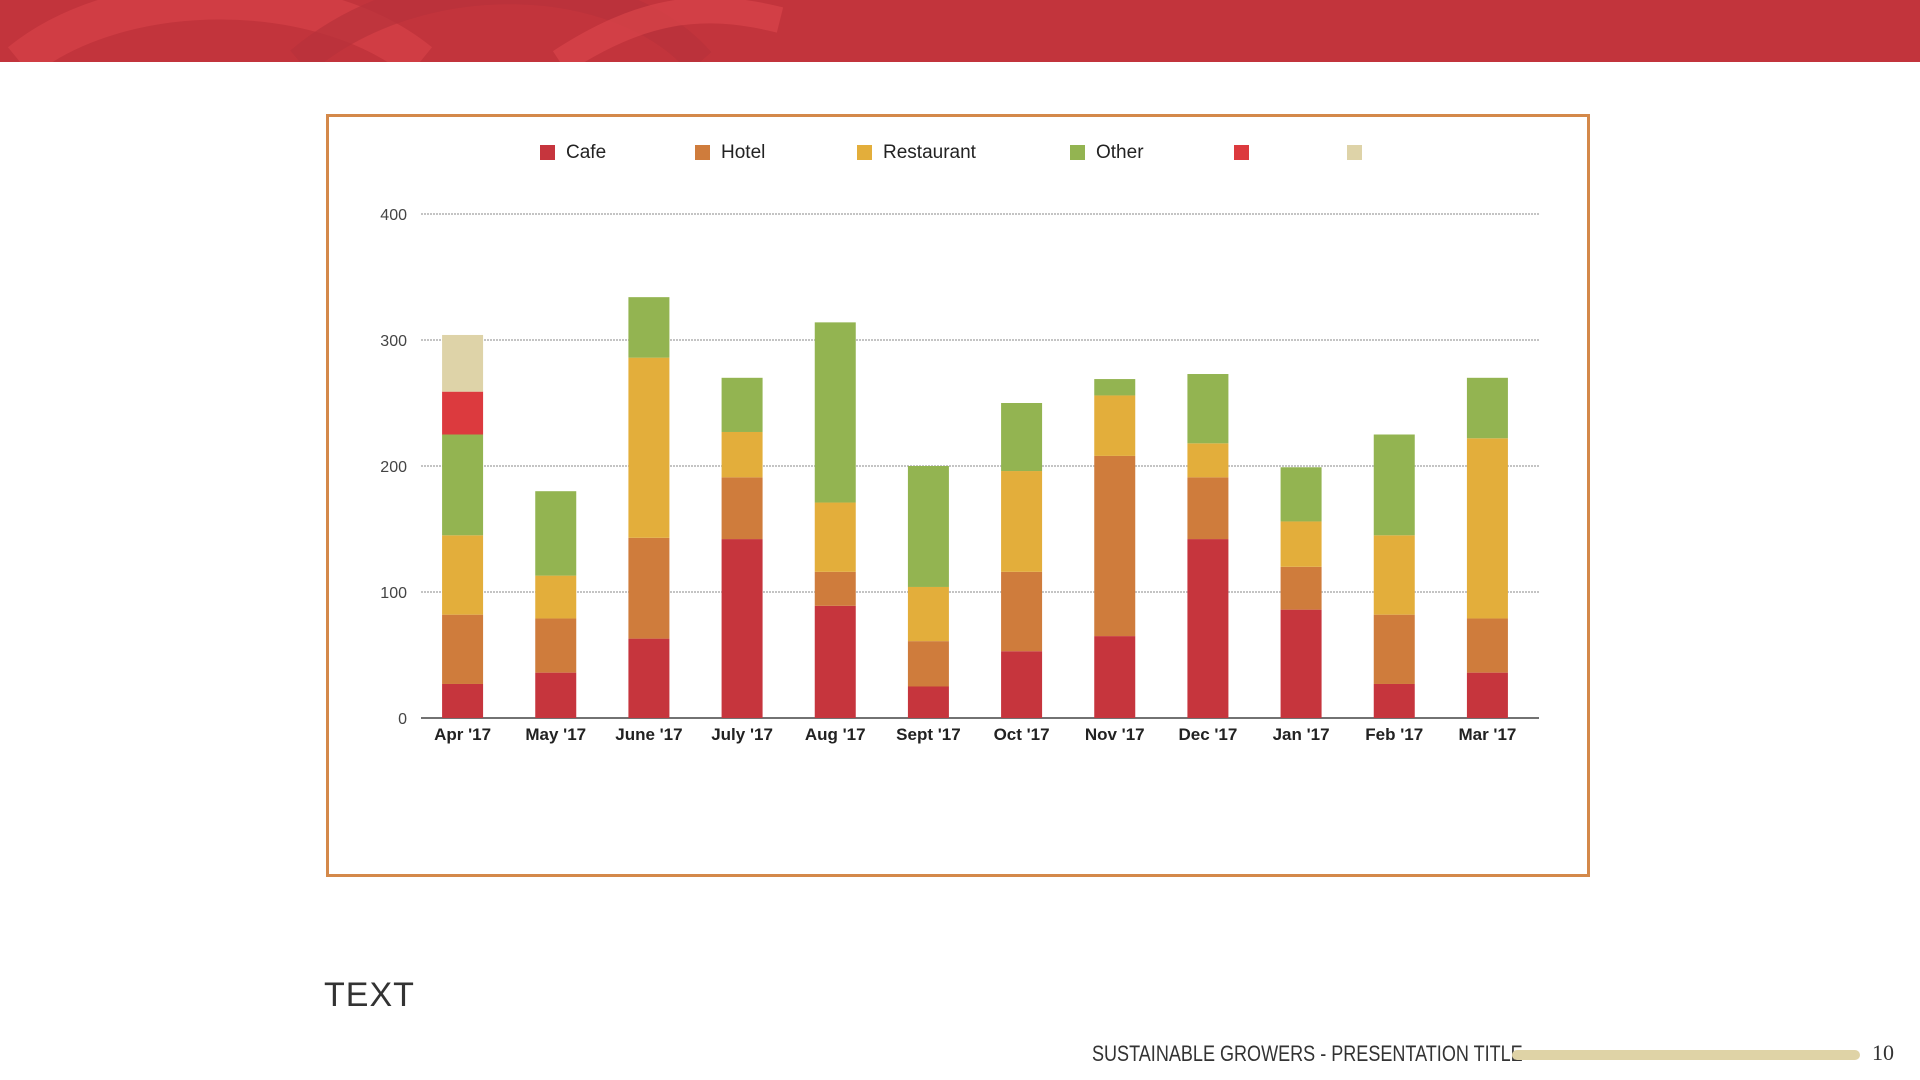 This screenshot has height=1080, width=1920. What do you see at coordinates (1022, 734) in the screenshot?
I see `x-tick-label: Oct '17` at bounding box center [1022, 734].